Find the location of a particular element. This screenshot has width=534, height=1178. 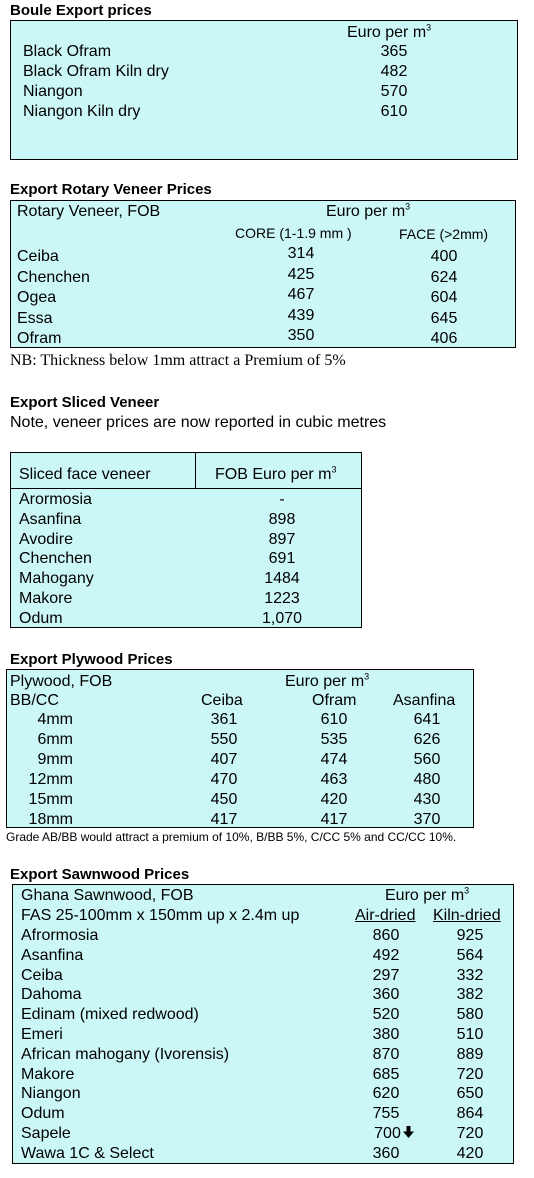

sawn-row-name: Dahoma is located at coordinates (51, 995).